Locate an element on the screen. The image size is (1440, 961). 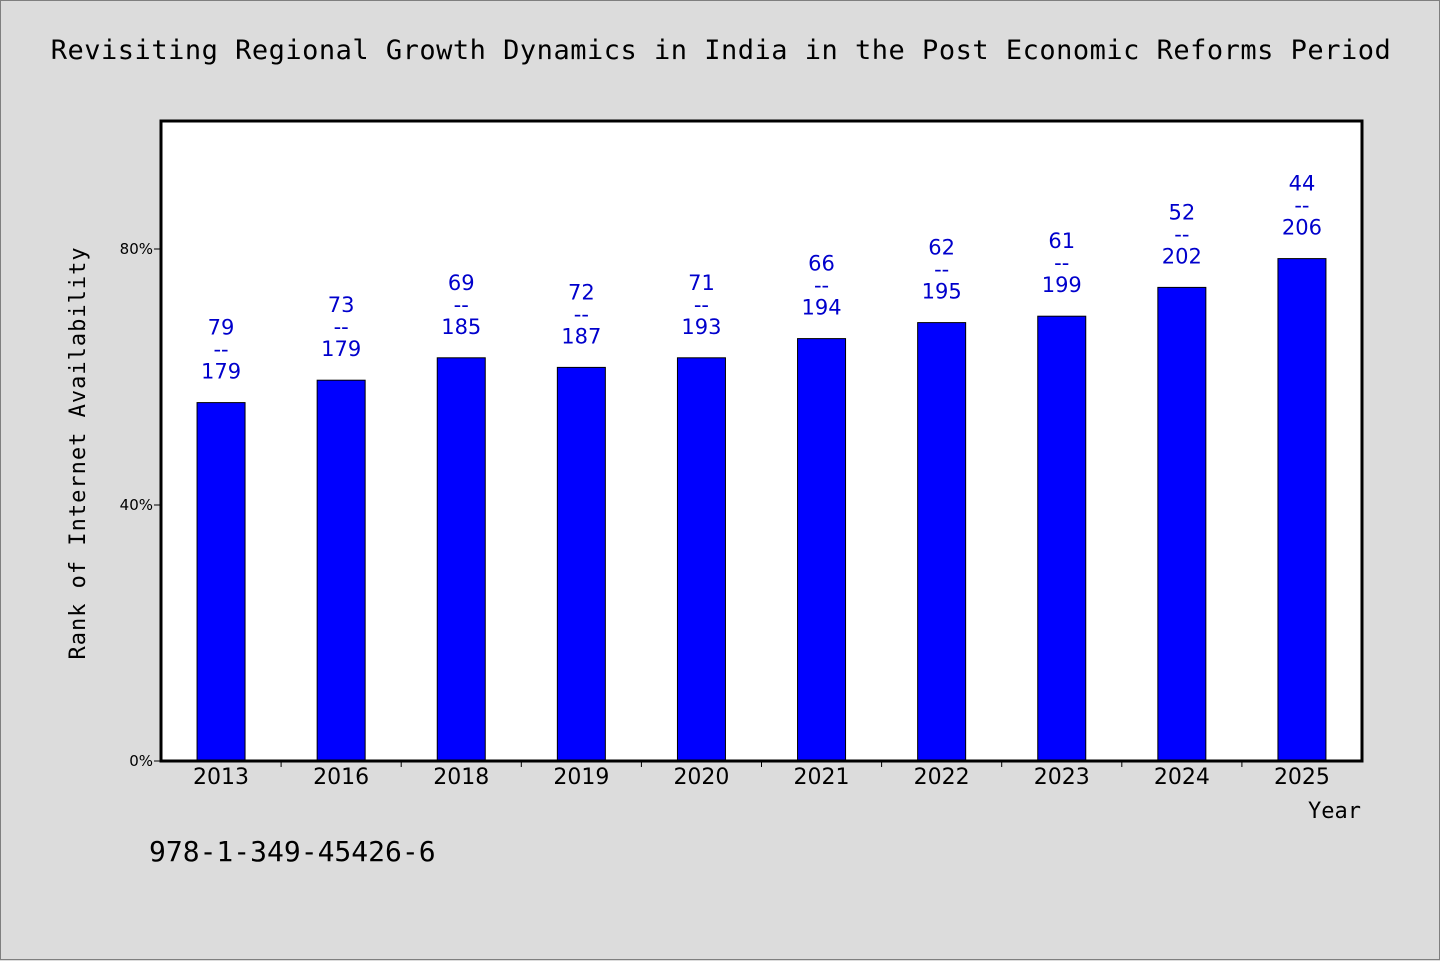
x-tick-label: 2013 is located at coordinates (221, 777).